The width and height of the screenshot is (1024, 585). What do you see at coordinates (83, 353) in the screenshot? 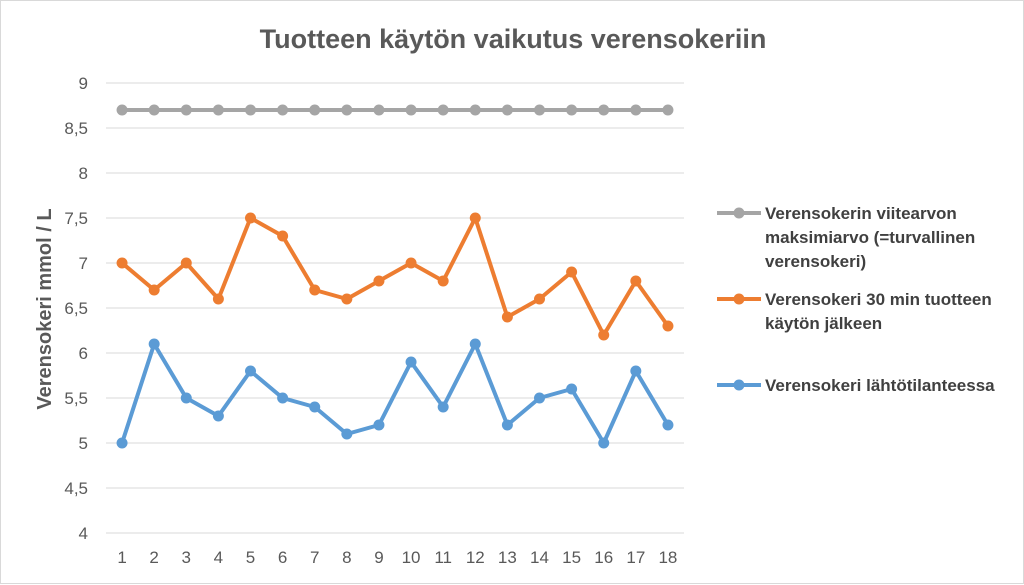
I see `y-tick-label: 6` at bounding box center [83, 353].